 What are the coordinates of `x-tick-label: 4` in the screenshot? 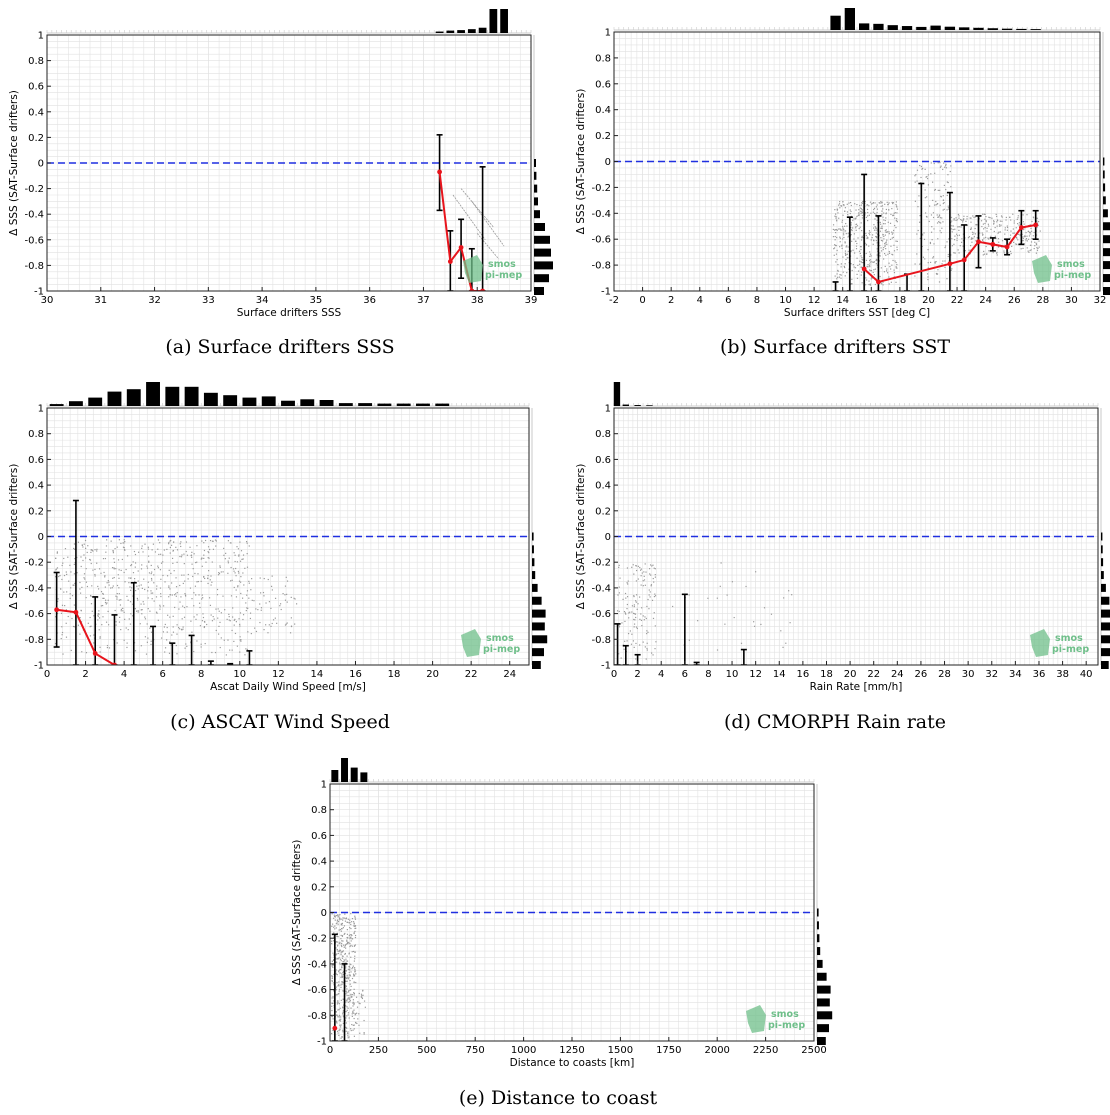 It's located at (124, 674).